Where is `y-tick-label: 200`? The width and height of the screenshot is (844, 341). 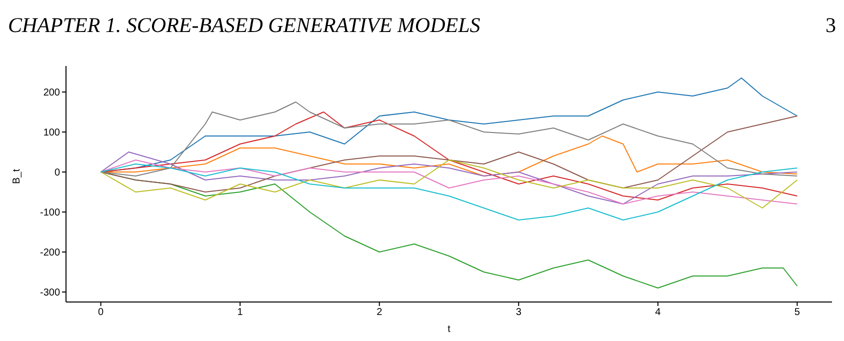
y-tick-label: 200 is located at coordinates (51, 93).